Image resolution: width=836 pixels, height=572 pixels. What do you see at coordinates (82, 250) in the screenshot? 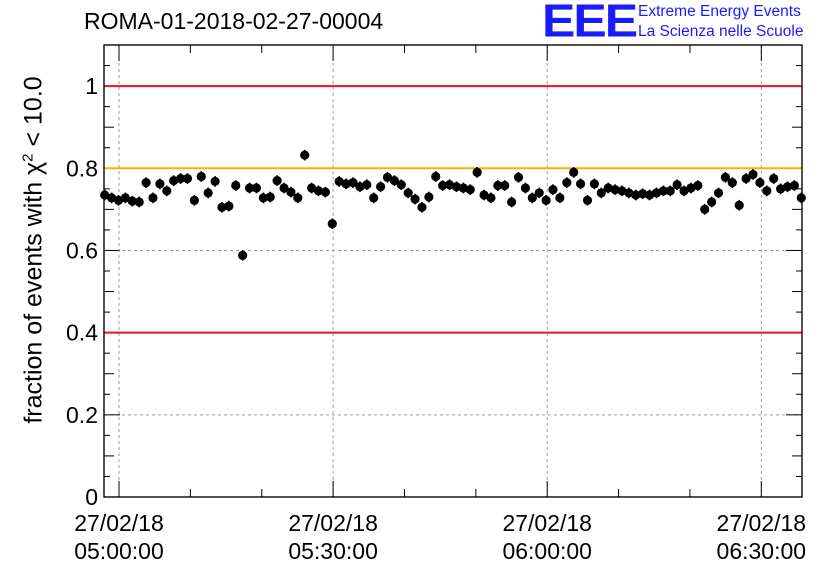
I see `y-tick-label: 0.6` at bounding box center [82, 250].